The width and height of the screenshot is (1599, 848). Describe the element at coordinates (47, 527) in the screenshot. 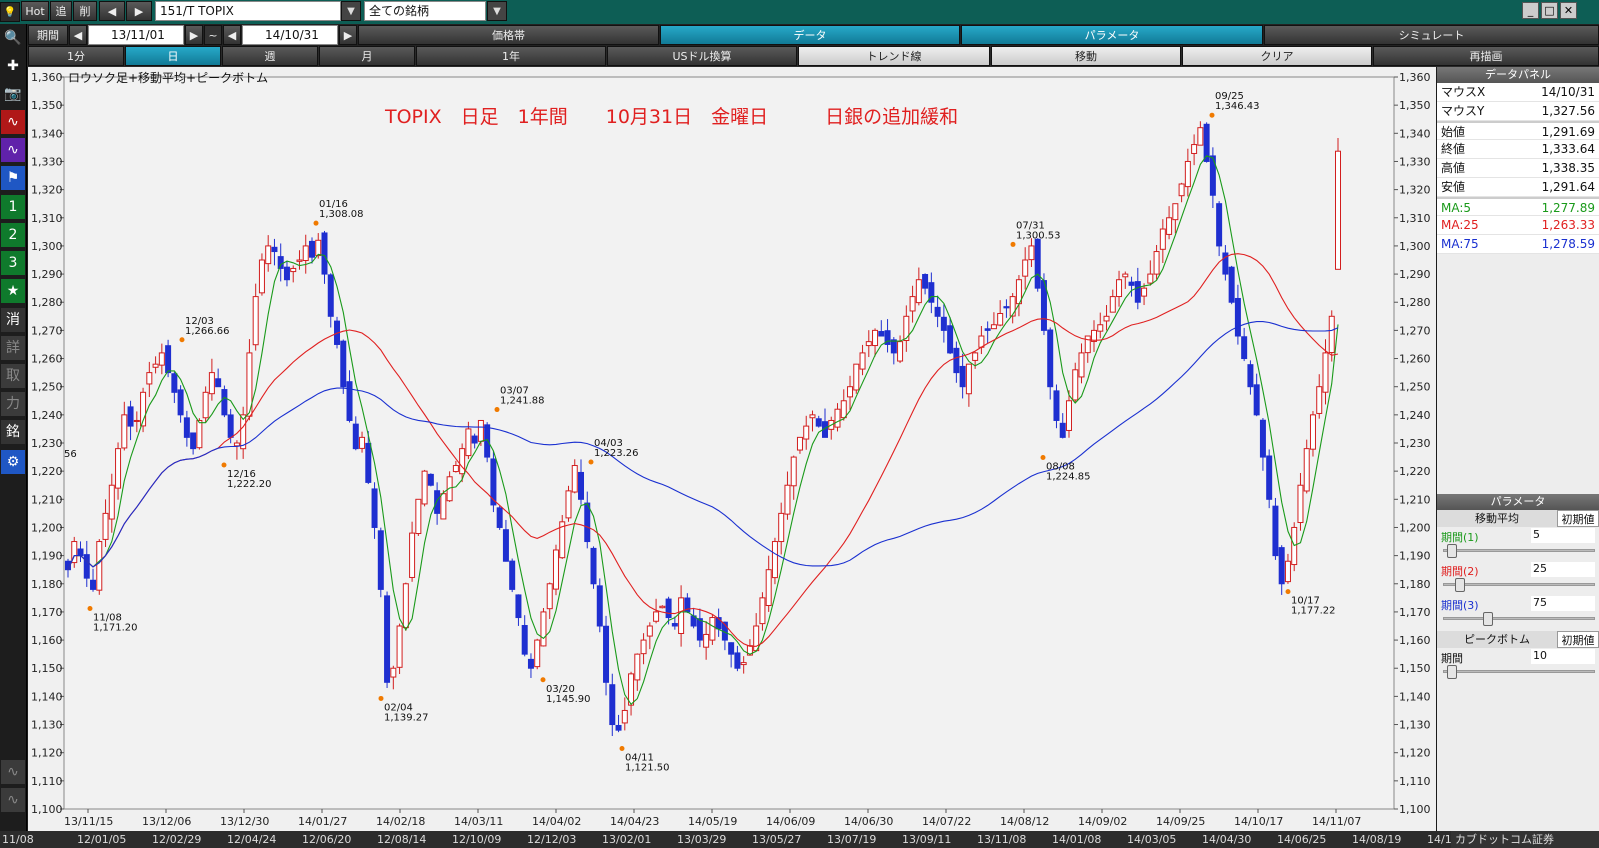

I see `y-tick-label-left: 1,200` at that location.